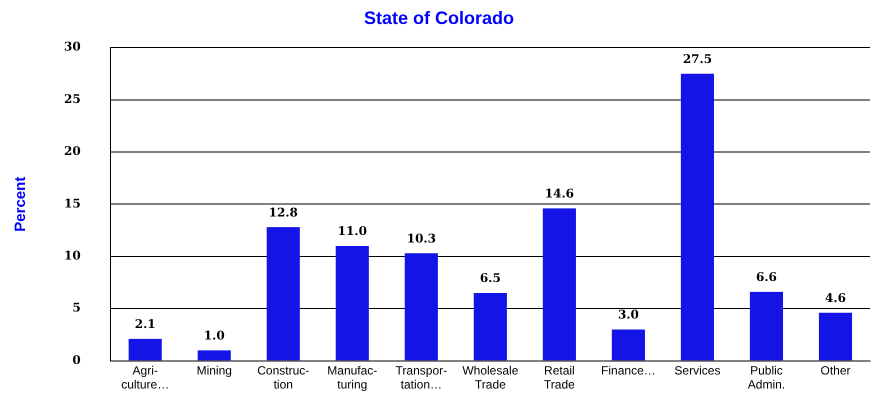  Describe the element at coordinates (439, 18) in the screenshot. I see `chart-title: State of Colorado` at that location.